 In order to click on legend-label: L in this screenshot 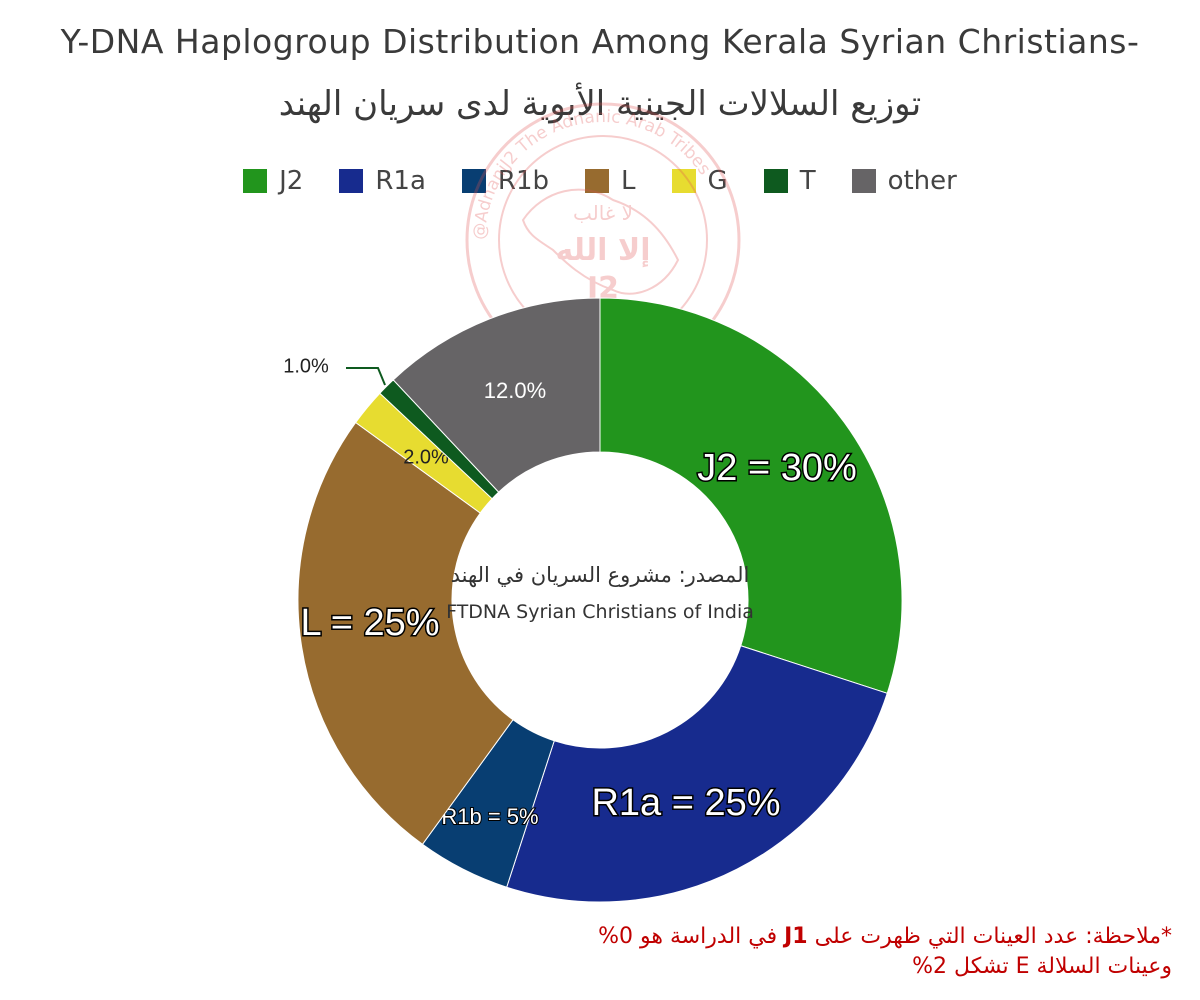, I will do `click(628, 181)`.